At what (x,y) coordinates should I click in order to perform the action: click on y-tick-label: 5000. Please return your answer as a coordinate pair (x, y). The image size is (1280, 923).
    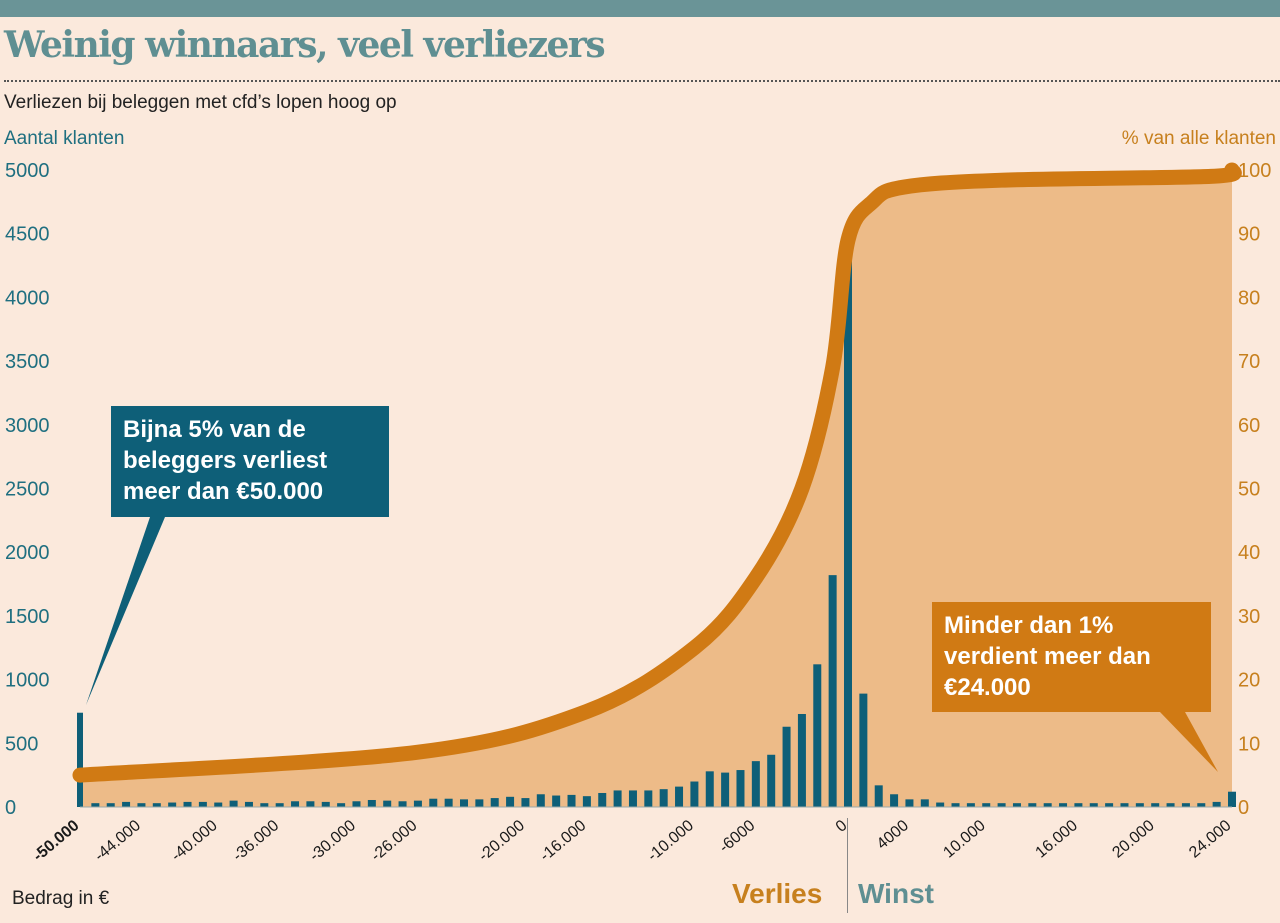
    Looking at the image, I should click on (27, 171).